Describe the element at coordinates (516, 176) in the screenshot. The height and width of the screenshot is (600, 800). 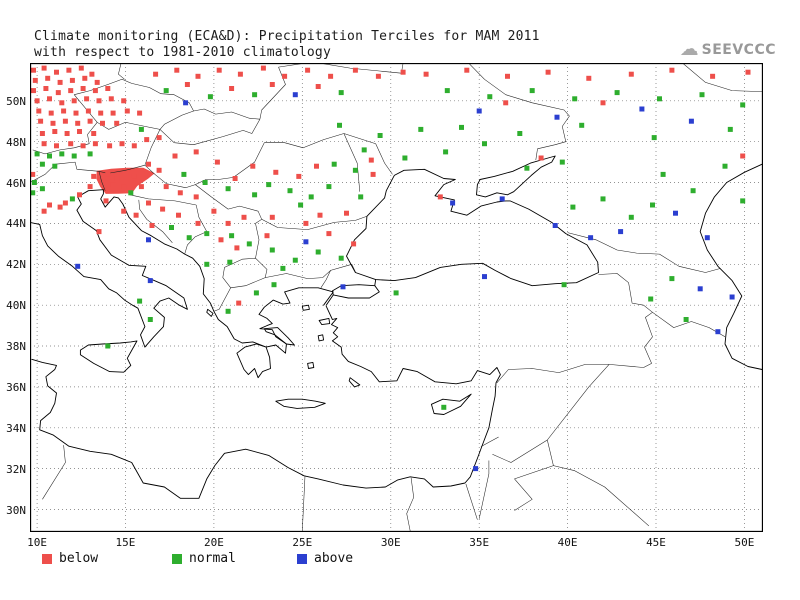
I see `sea-of-azov-coastline` at that location.